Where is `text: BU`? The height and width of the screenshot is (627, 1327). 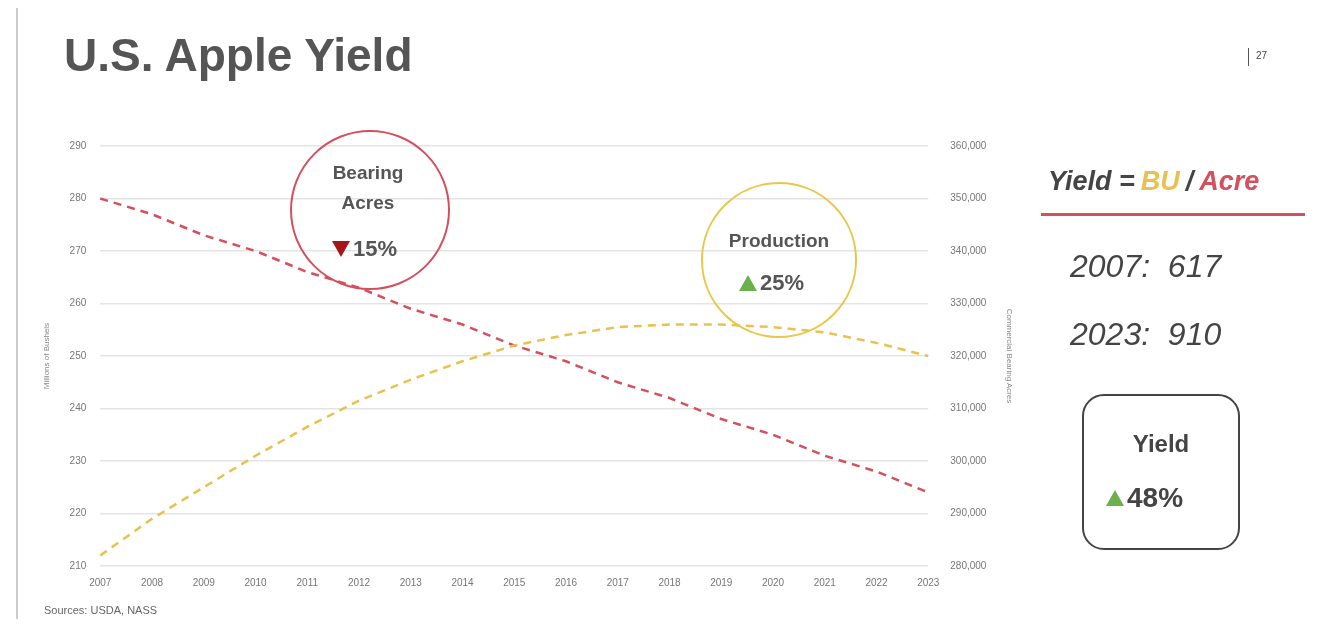
text: BU is located at coordinates (1160, 181).